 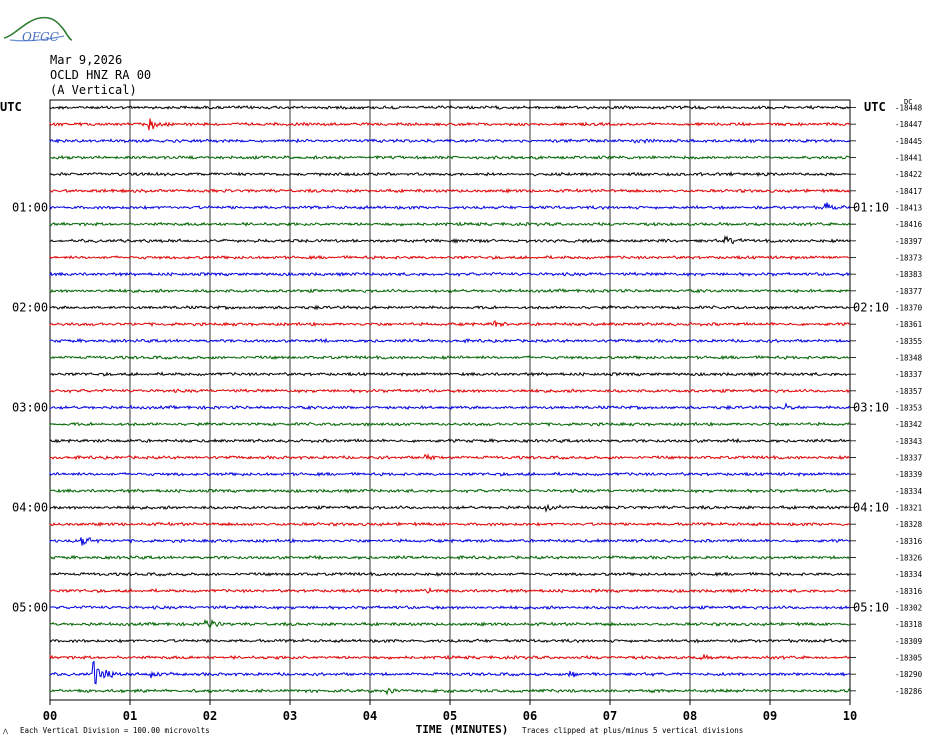 What do you see at coordinates (908, 324) in the screenshot?
I see `dc-offset-label: -18361` at bounding box center [908, 324].